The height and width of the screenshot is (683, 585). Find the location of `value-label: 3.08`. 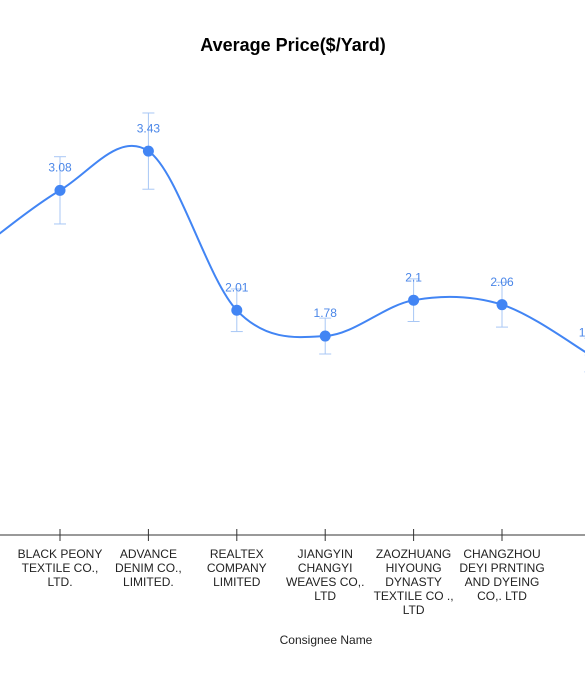

value-label: 3.08 is located at coordinates (60, 168).